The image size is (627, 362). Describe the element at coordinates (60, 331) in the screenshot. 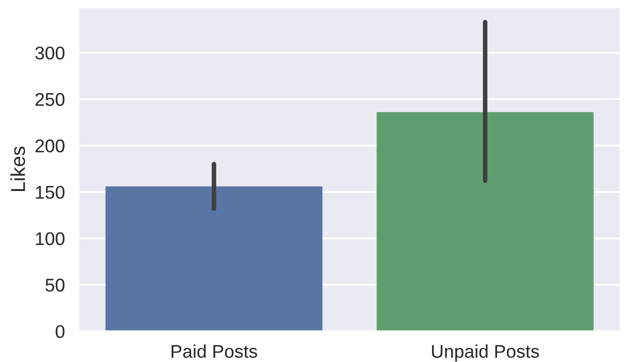

I see `y-tick-label: 0` at that location.